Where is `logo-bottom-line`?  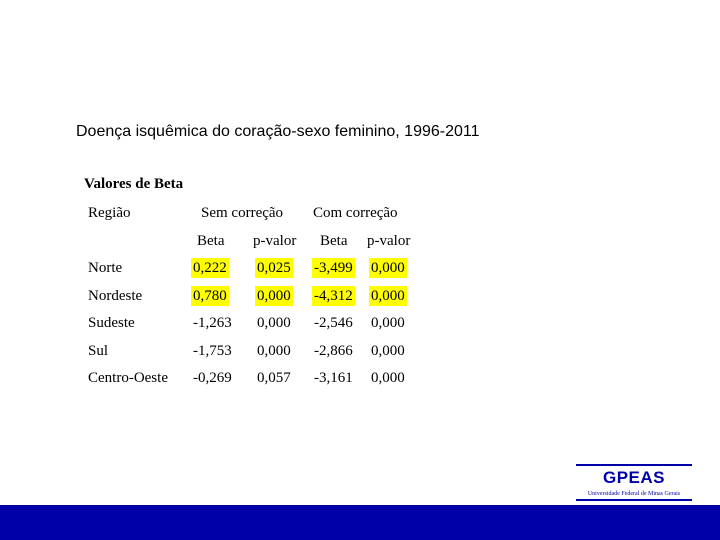 logo-bottom-line is located at coordinates (634, 500).